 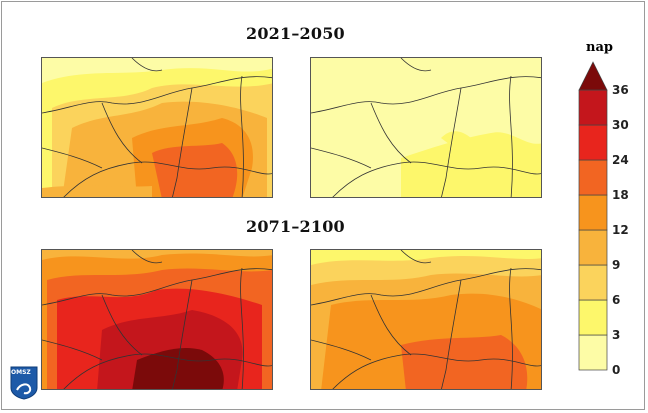 I want to click on map-2071-2100-left, so click(x=157, y=319).